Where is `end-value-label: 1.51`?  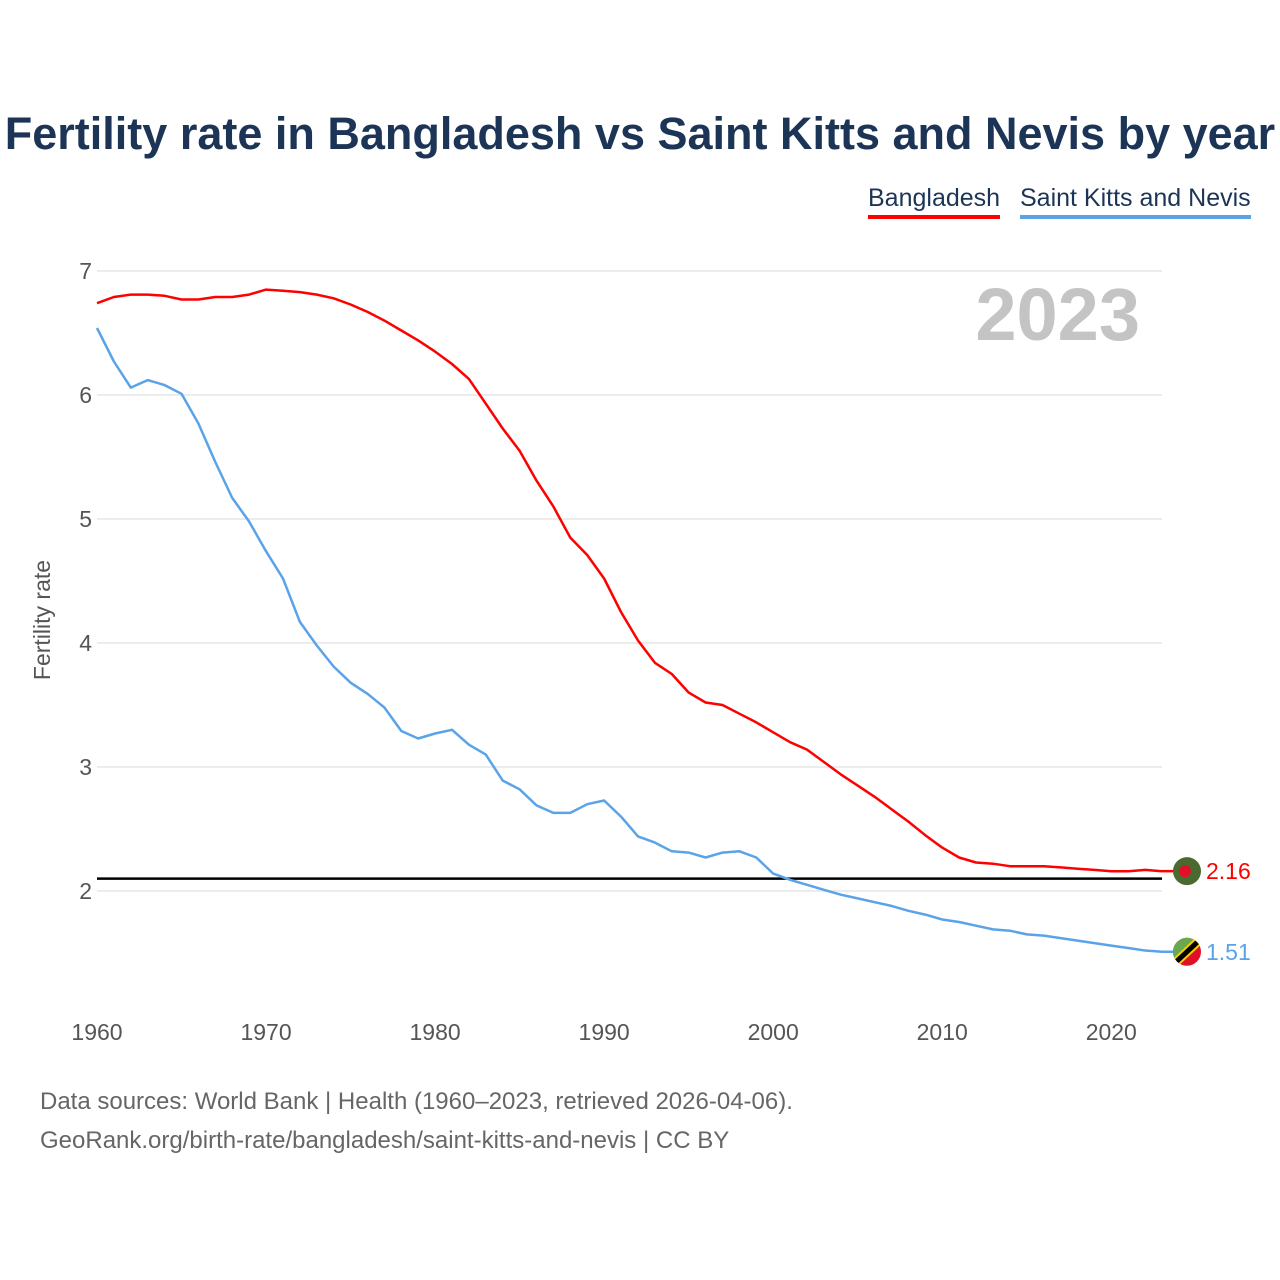 end-value-label: 1.51 is located at coordinates (1228, 952).